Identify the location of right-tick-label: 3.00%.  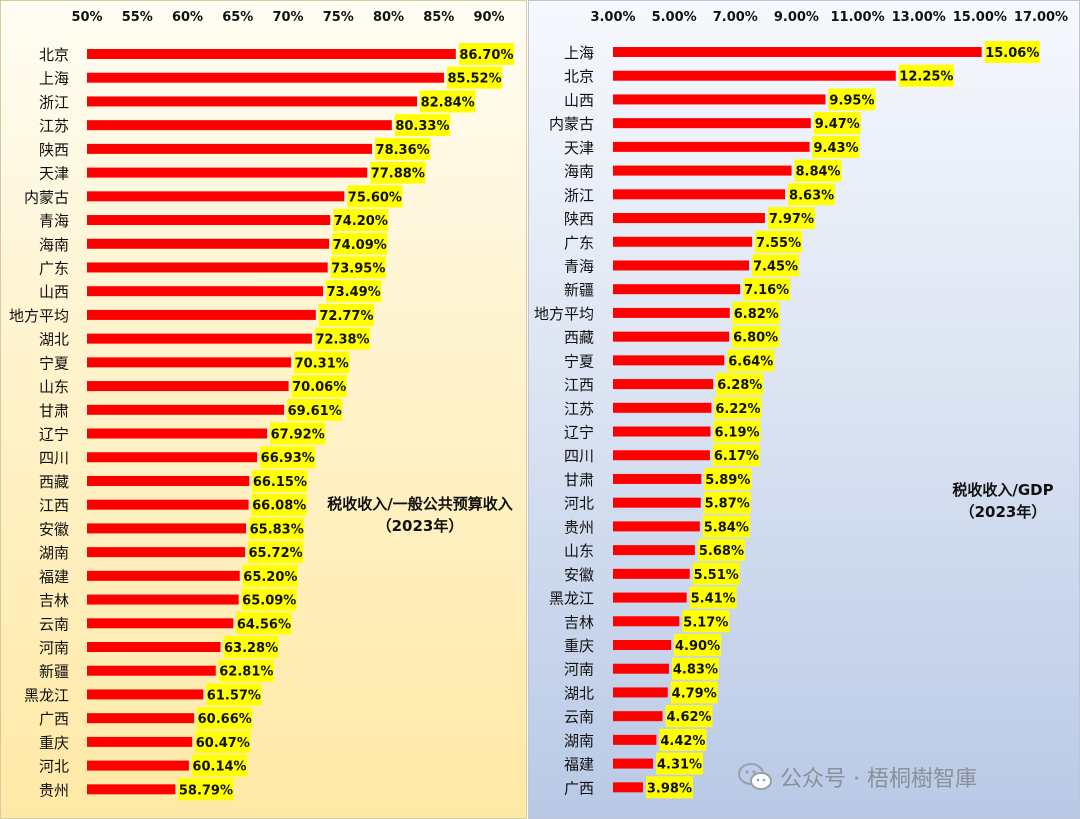
(612, 17).